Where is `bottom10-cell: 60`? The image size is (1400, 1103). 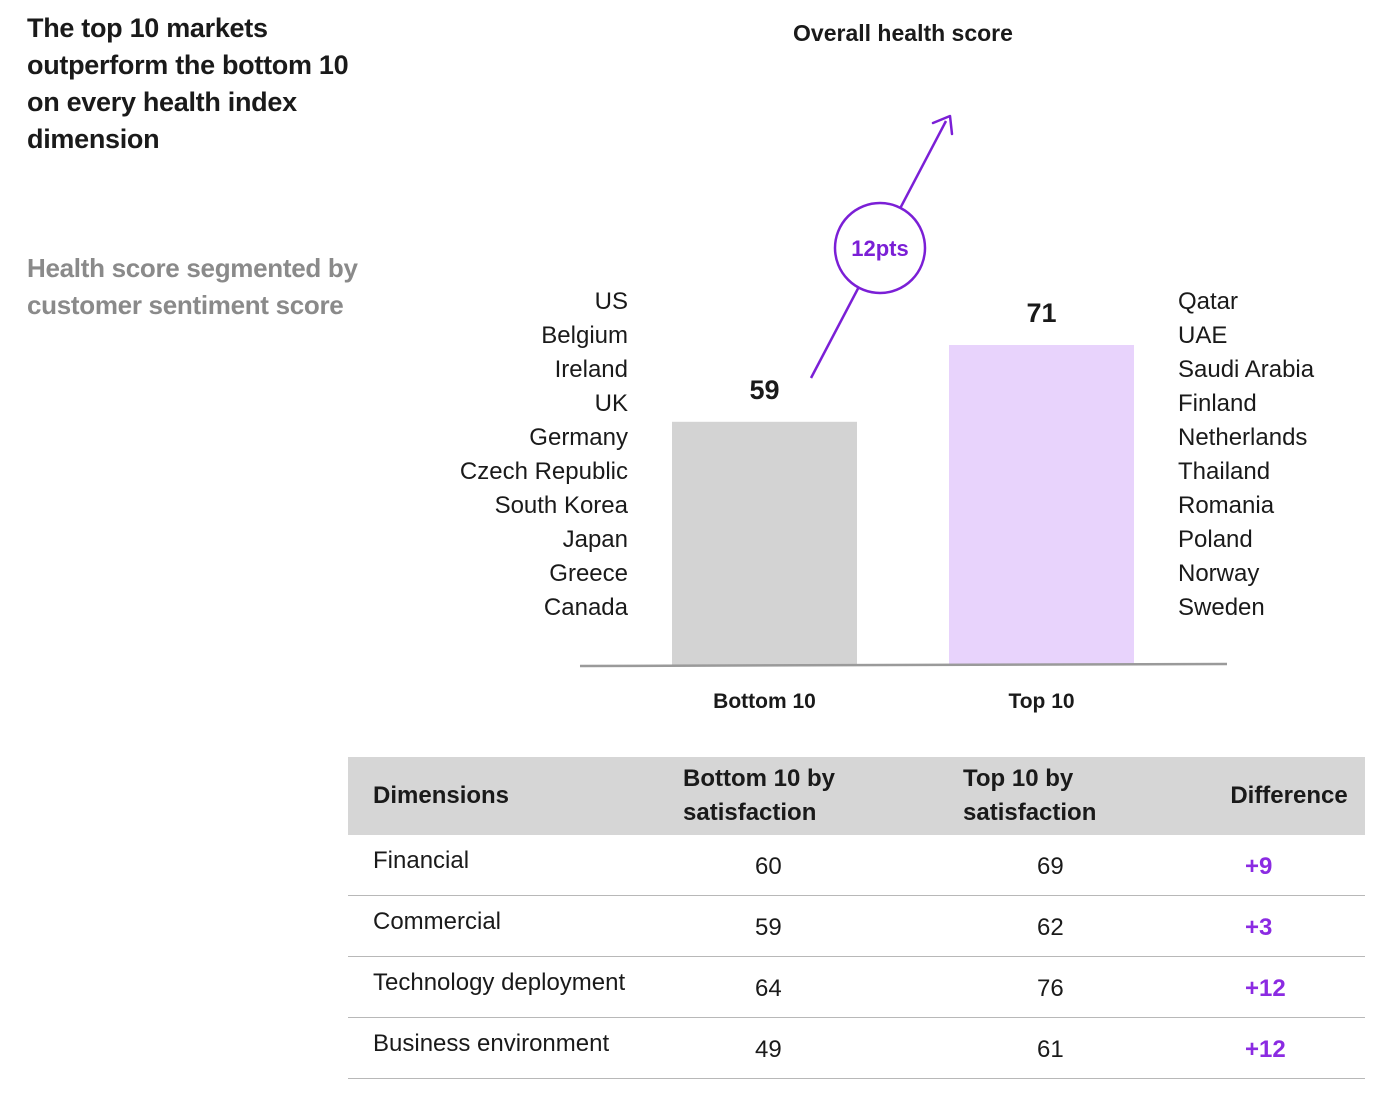
bottom10-cell: 60 is located at coordinates (823, 867).